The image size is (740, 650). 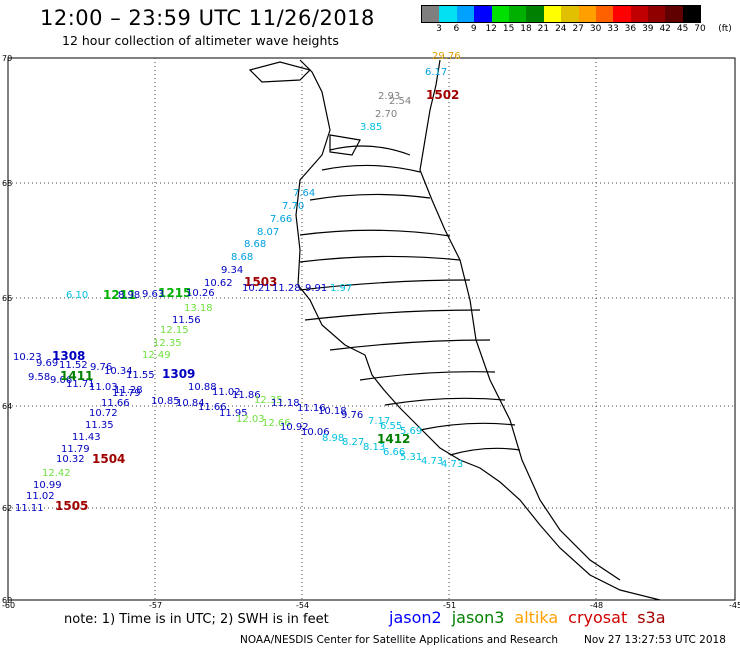 What do you see at coordinates (233, 413) in the screenshot?
I see `wave-height-value: 11.95` at bounding box center [233, 413].